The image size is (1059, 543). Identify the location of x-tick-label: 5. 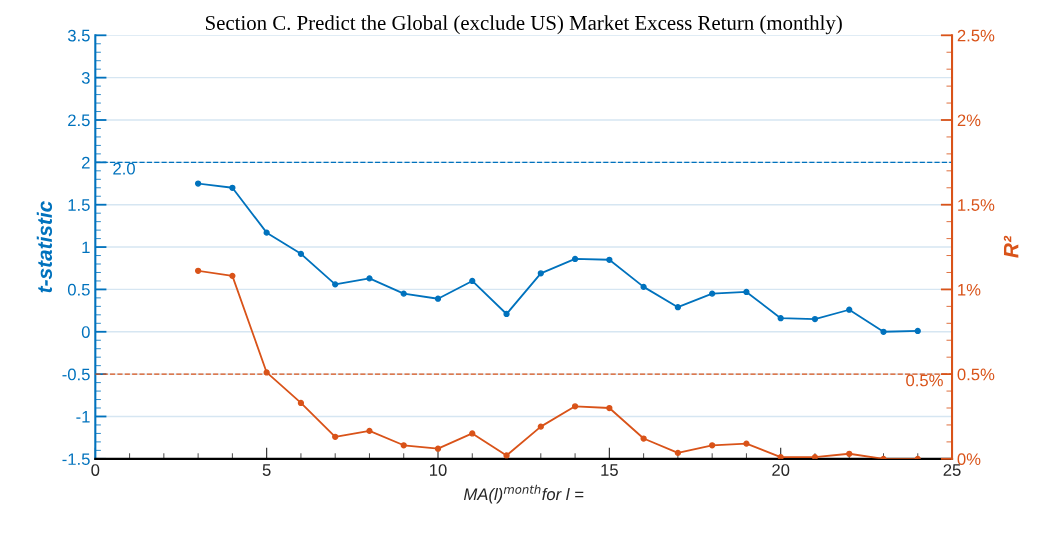
(266, 470).